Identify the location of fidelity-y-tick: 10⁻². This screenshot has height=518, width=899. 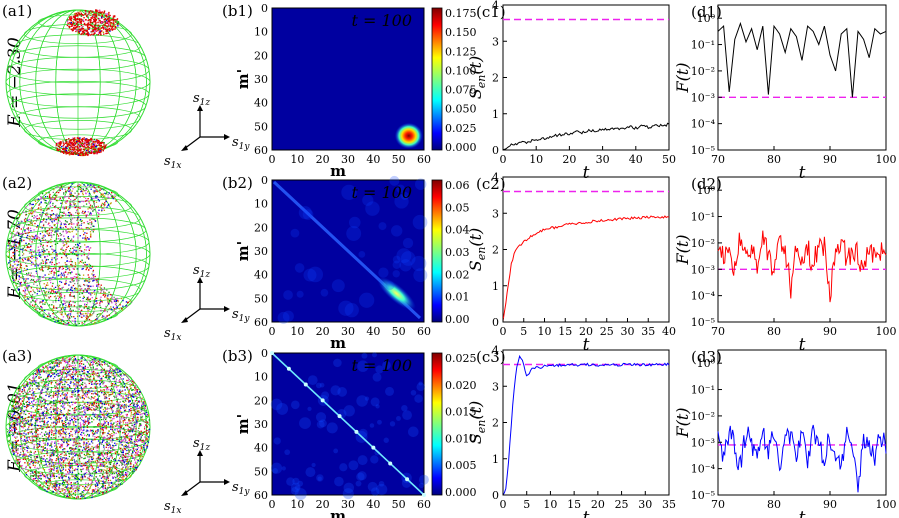
(703, 243).